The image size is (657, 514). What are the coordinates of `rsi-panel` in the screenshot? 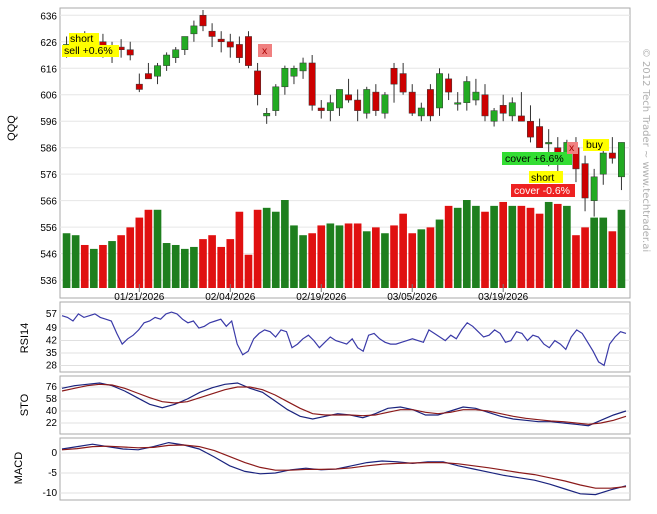 It's located at (345, 337).